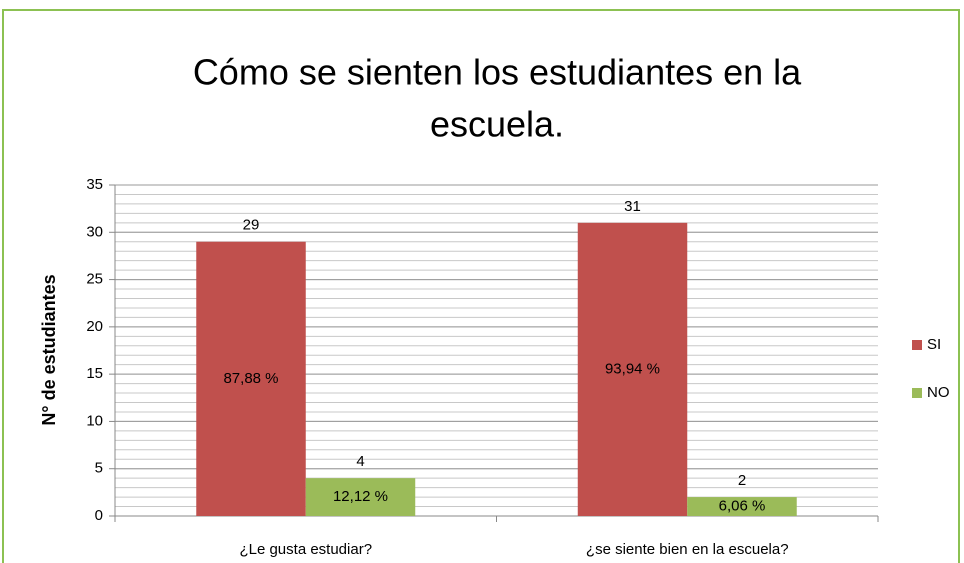  What do you see at coordinates (49, 349) in the screenshot?
I see `y-axis-label: N° de estudiantes` at bounding box center [49, 349].